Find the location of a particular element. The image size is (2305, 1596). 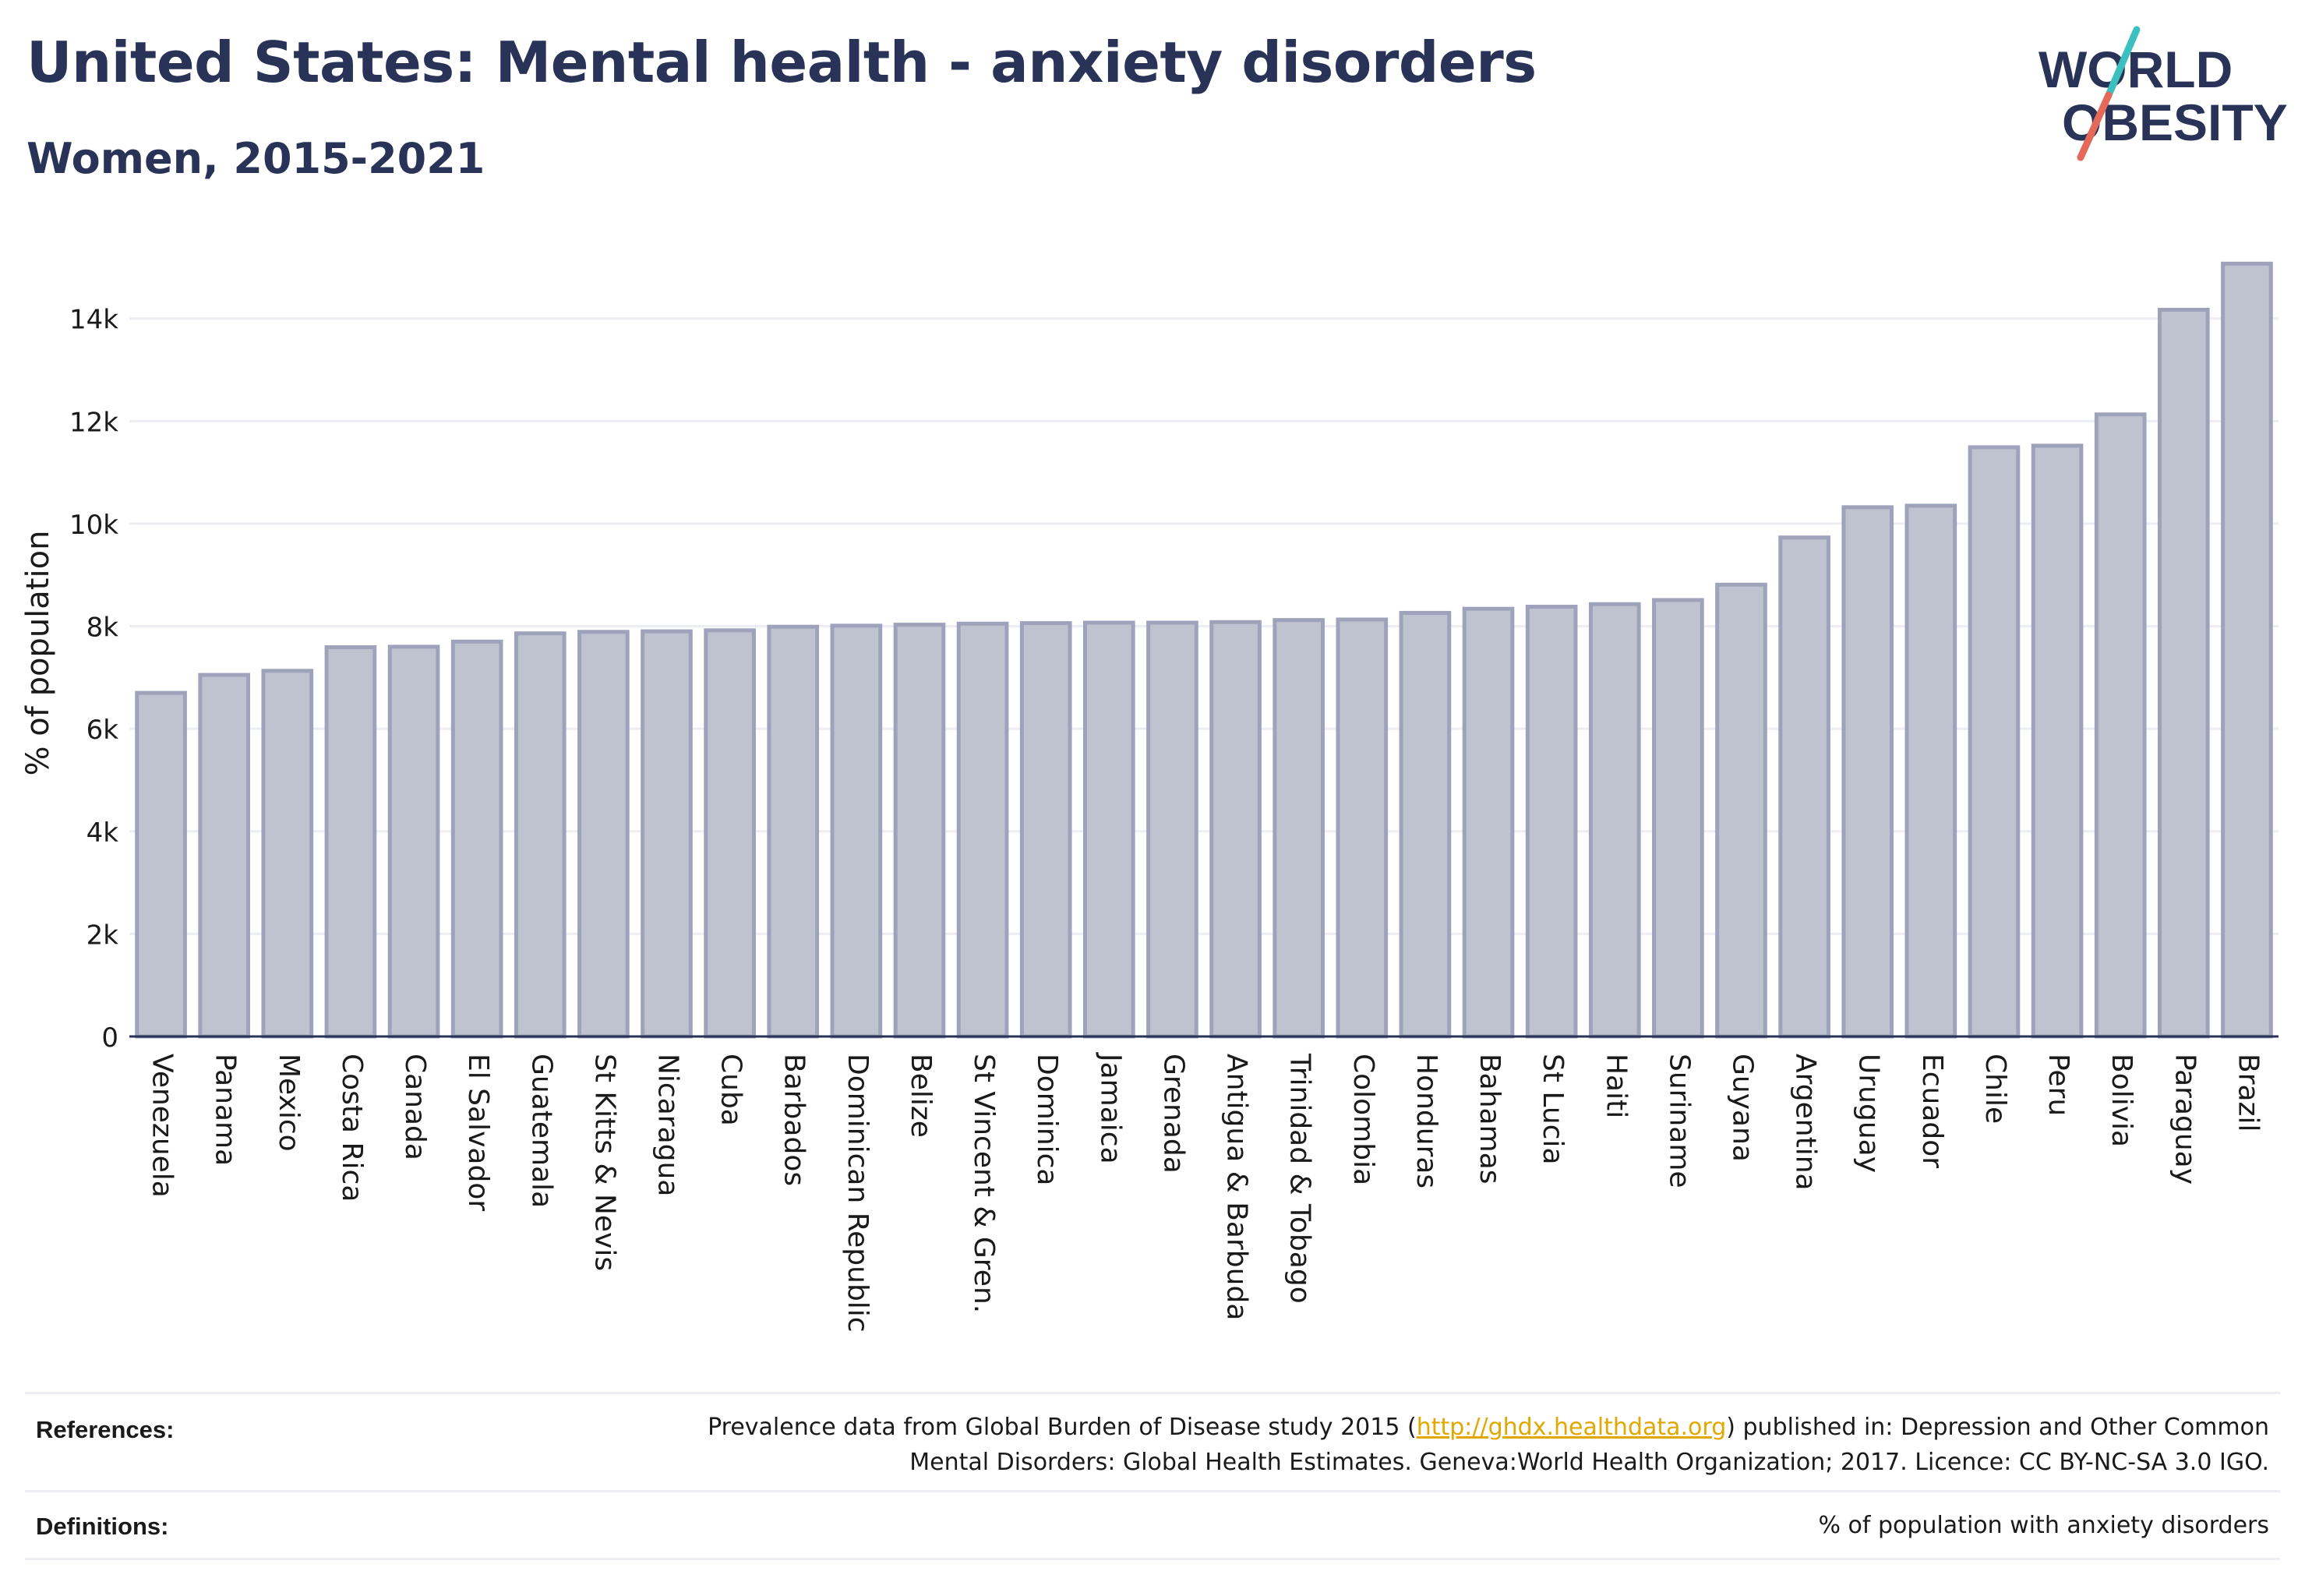

y-tick-label: 8k is located at coordinates (102, 628).